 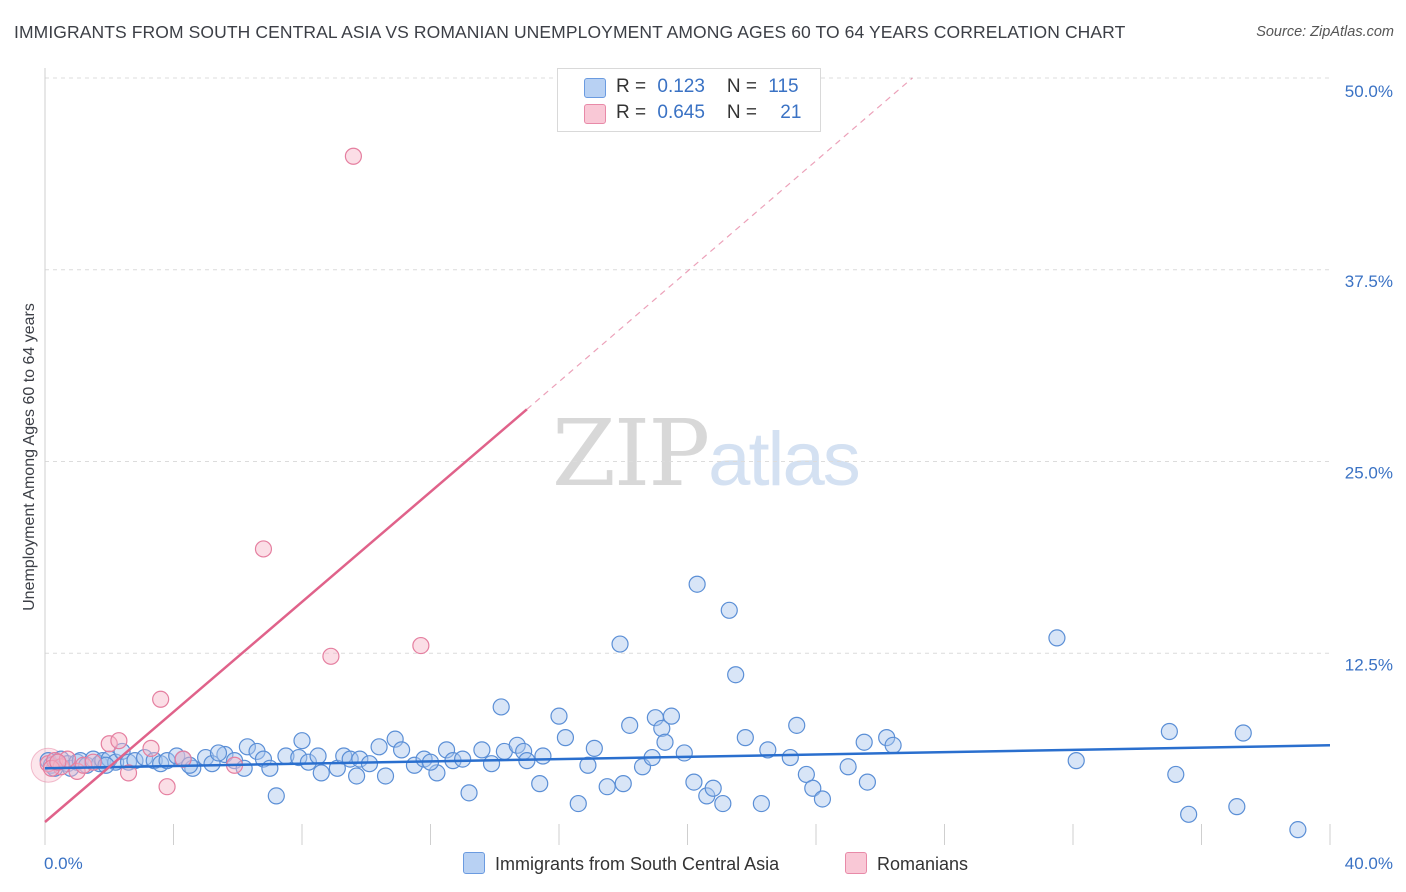 I want to click on y-tick-label: 50.0%, so click(x=1369, y=91).